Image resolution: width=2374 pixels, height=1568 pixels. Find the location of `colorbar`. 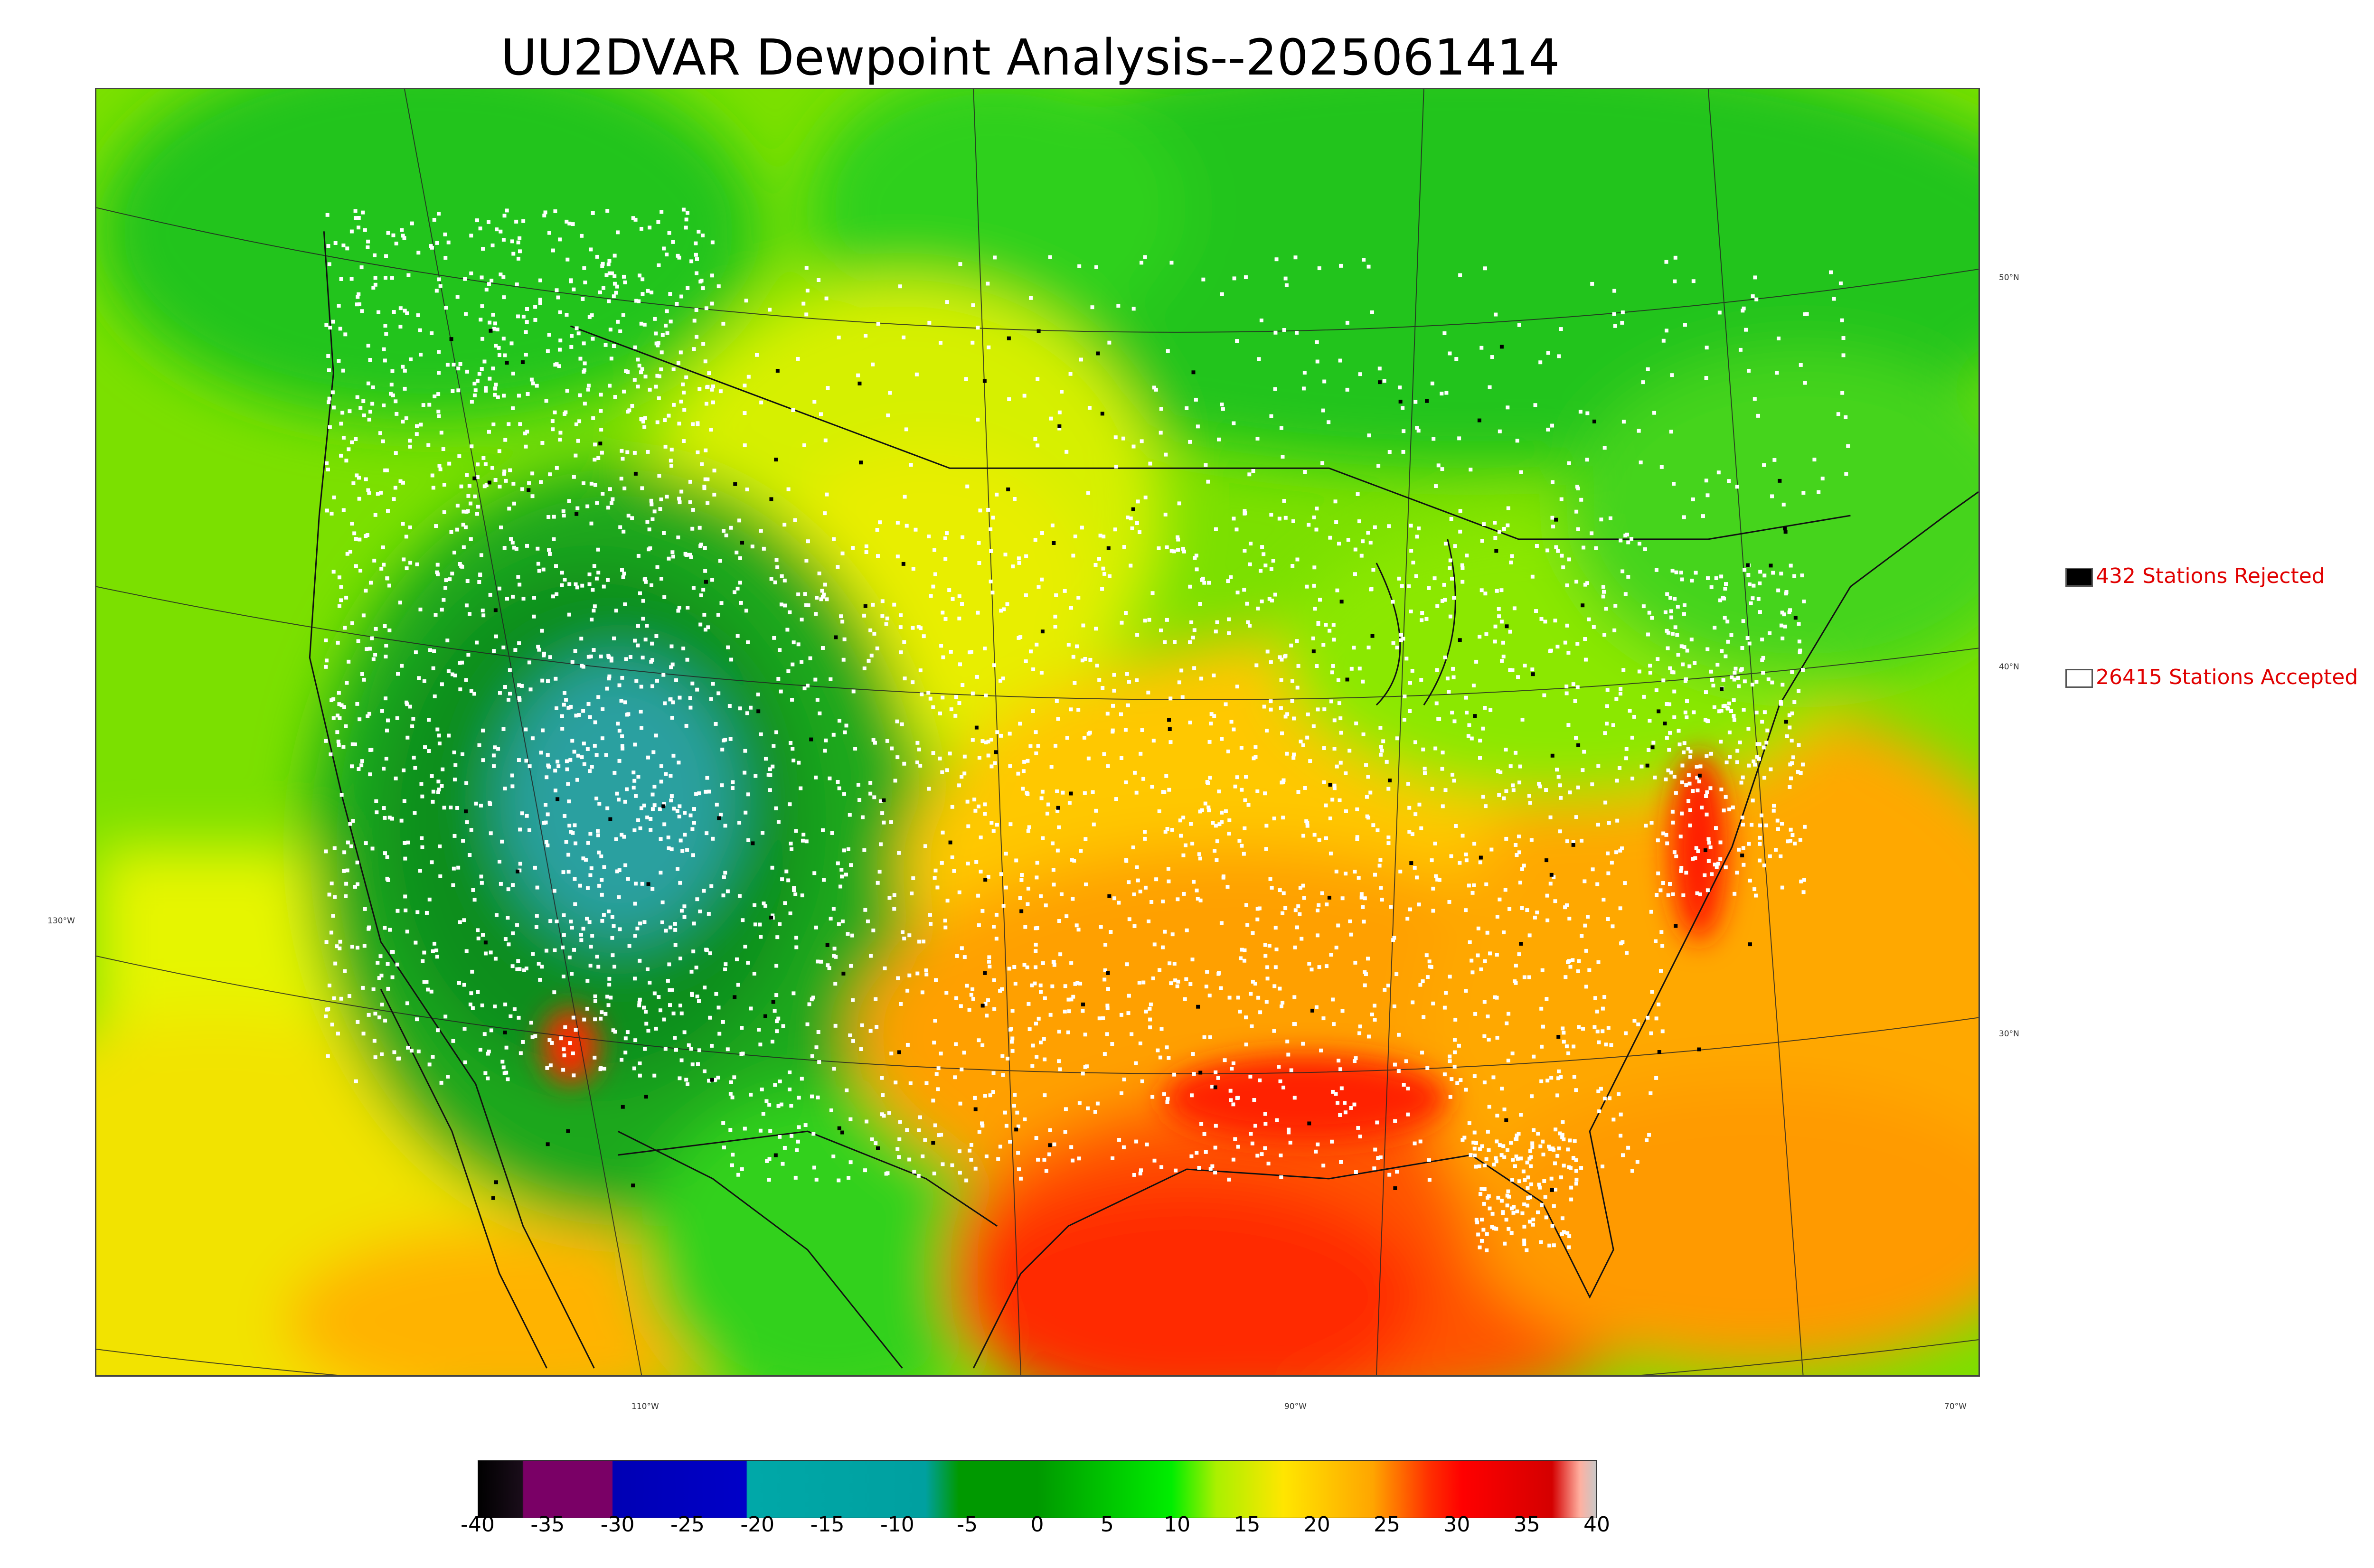

colorbar is located at coordinates (1037, 1489).